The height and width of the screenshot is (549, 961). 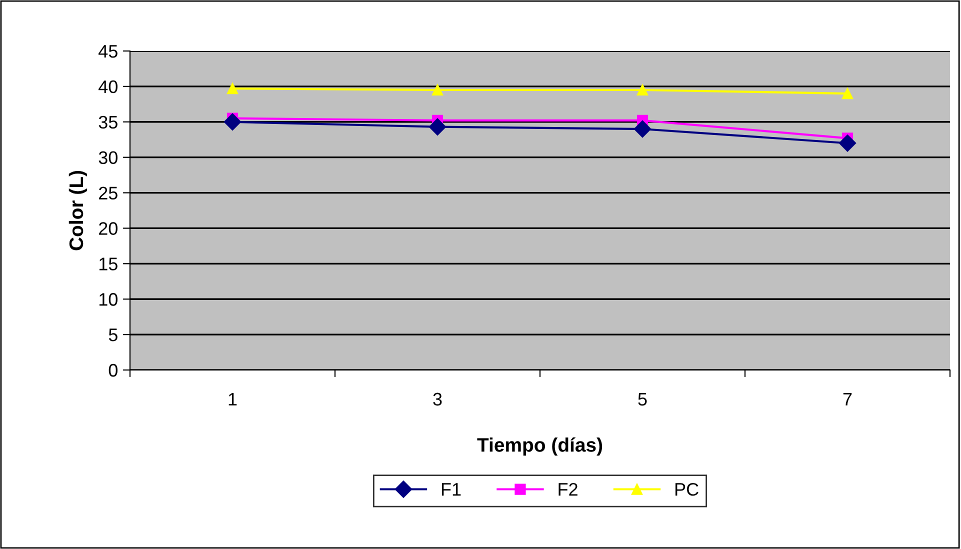 What do you see at coordinates (451, 489) in the screenshot?
I see `legend-label: F1` at bounding box center [451, 489].